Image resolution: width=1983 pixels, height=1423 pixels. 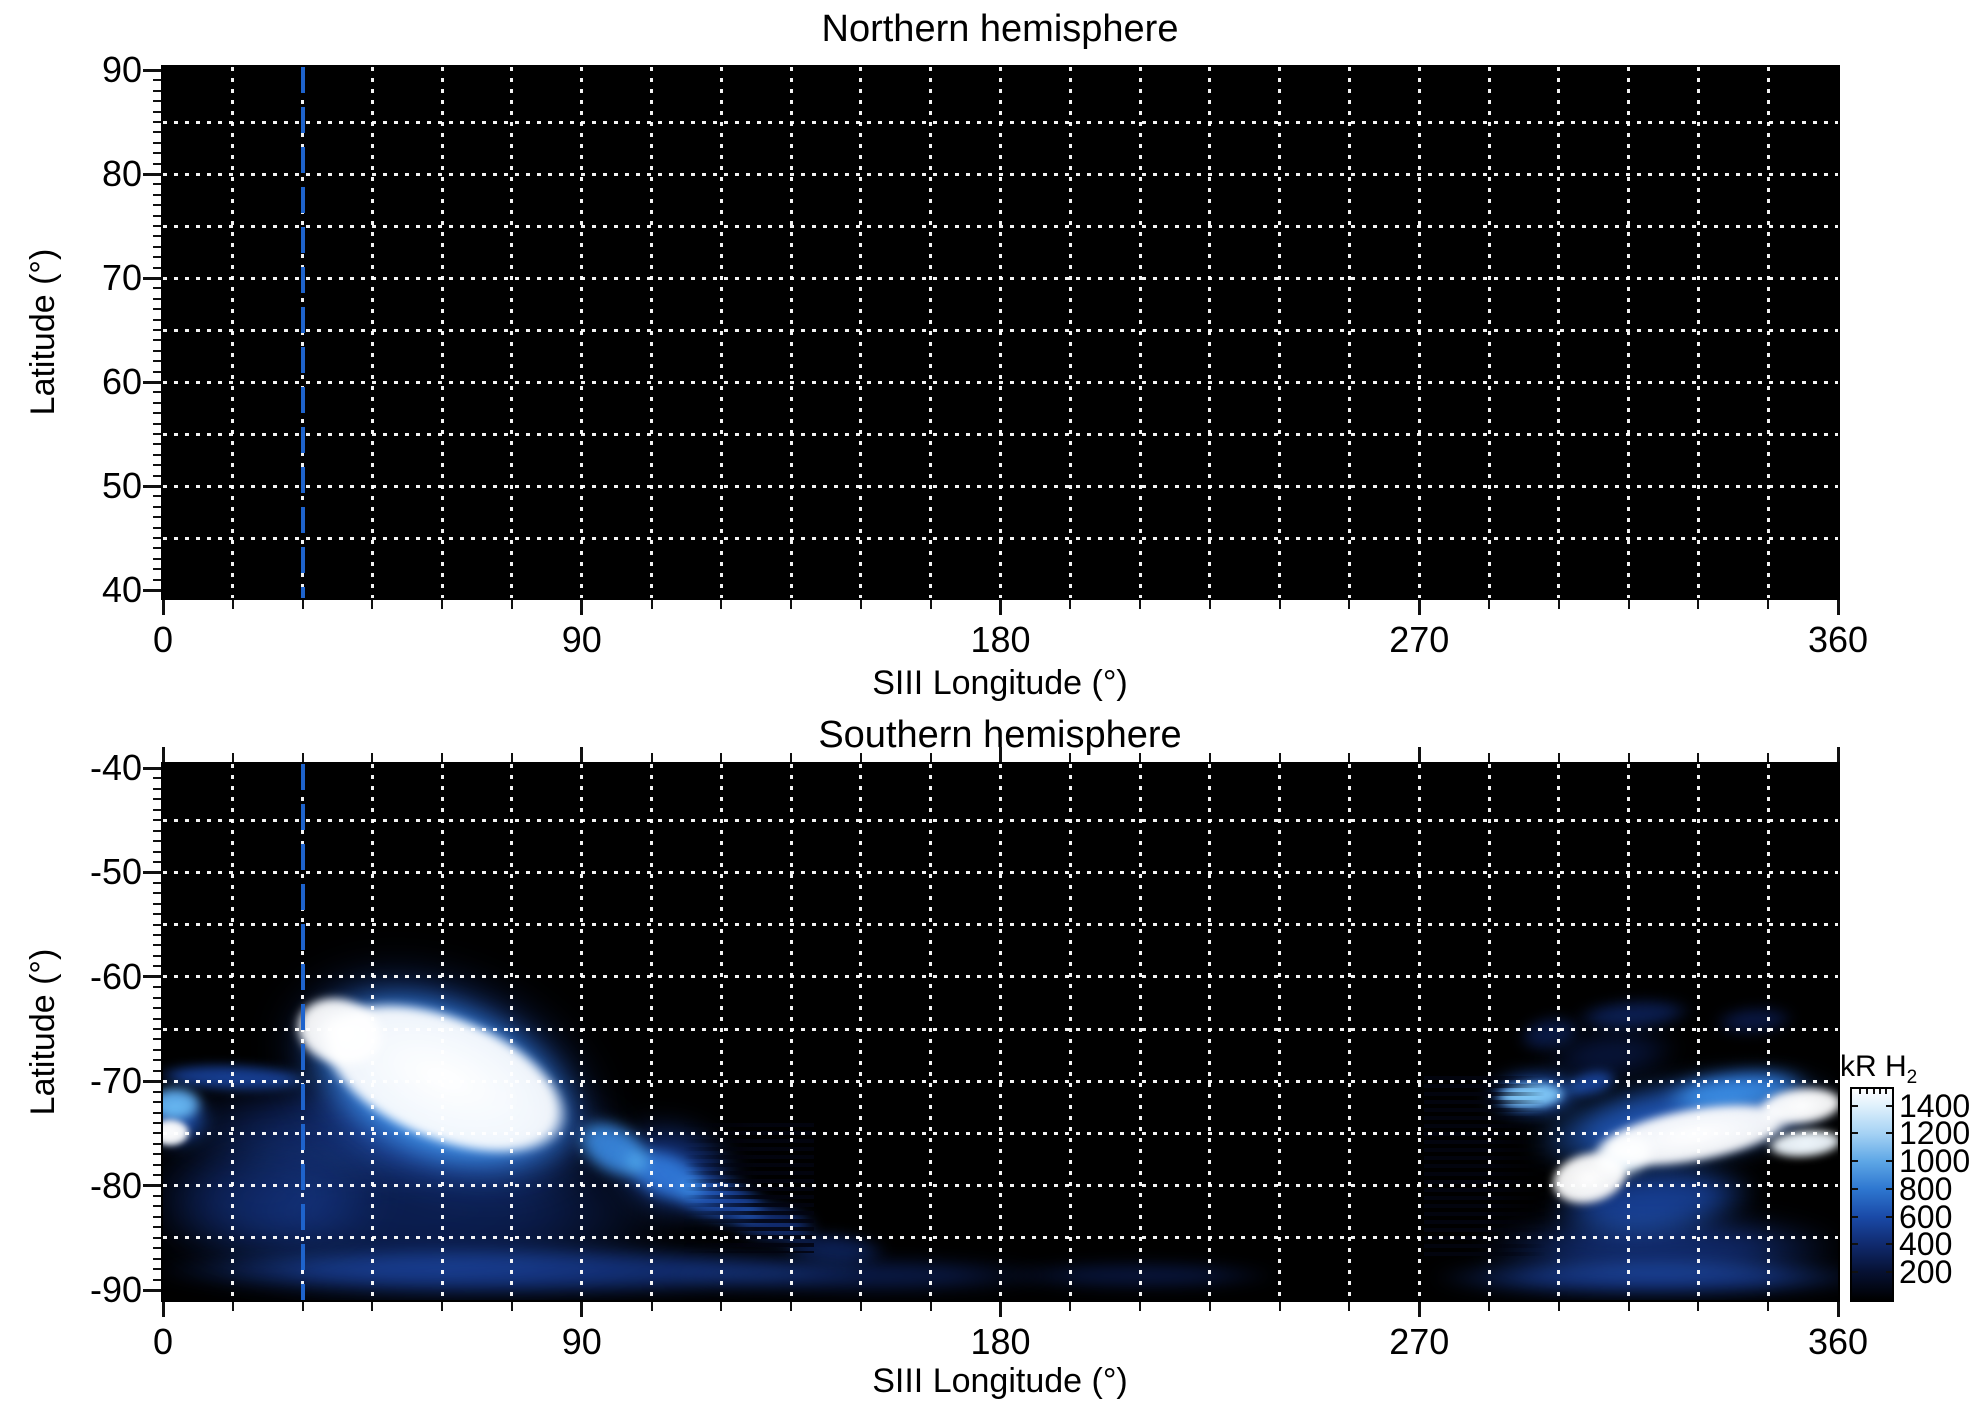 I want to click on colorbar-gradient, so click(x=1872, y=1194).